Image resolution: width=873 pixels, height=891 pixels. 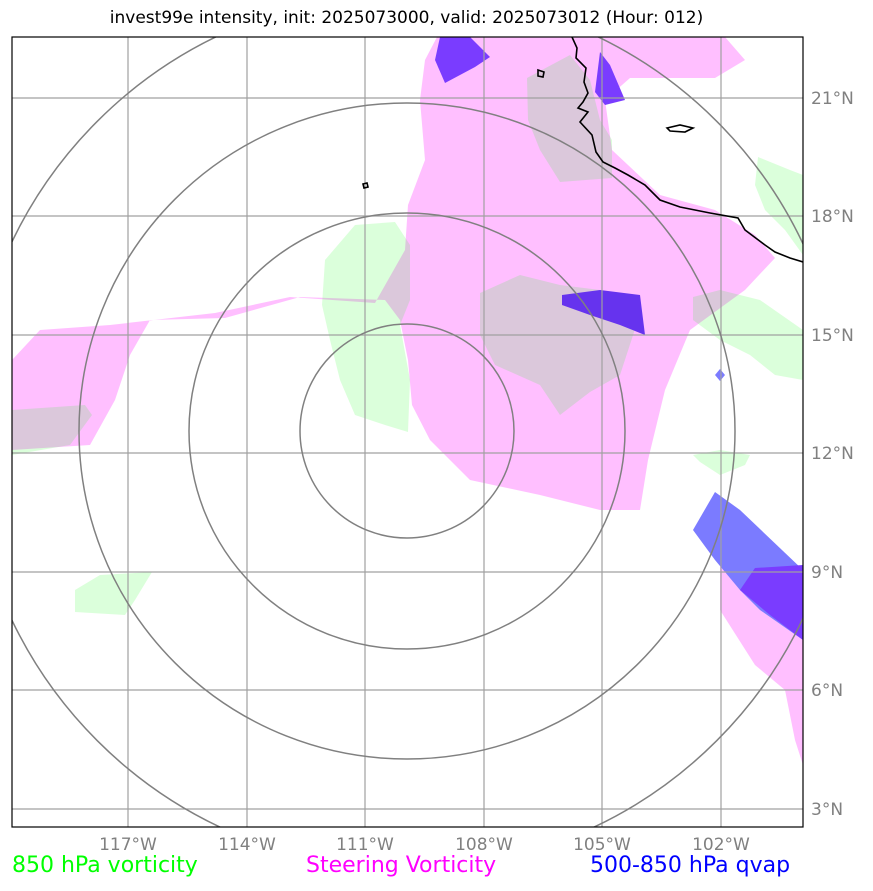 I want to click on legend-steering-vorticity: Steering Vorticity, so click(x=401, y=865).